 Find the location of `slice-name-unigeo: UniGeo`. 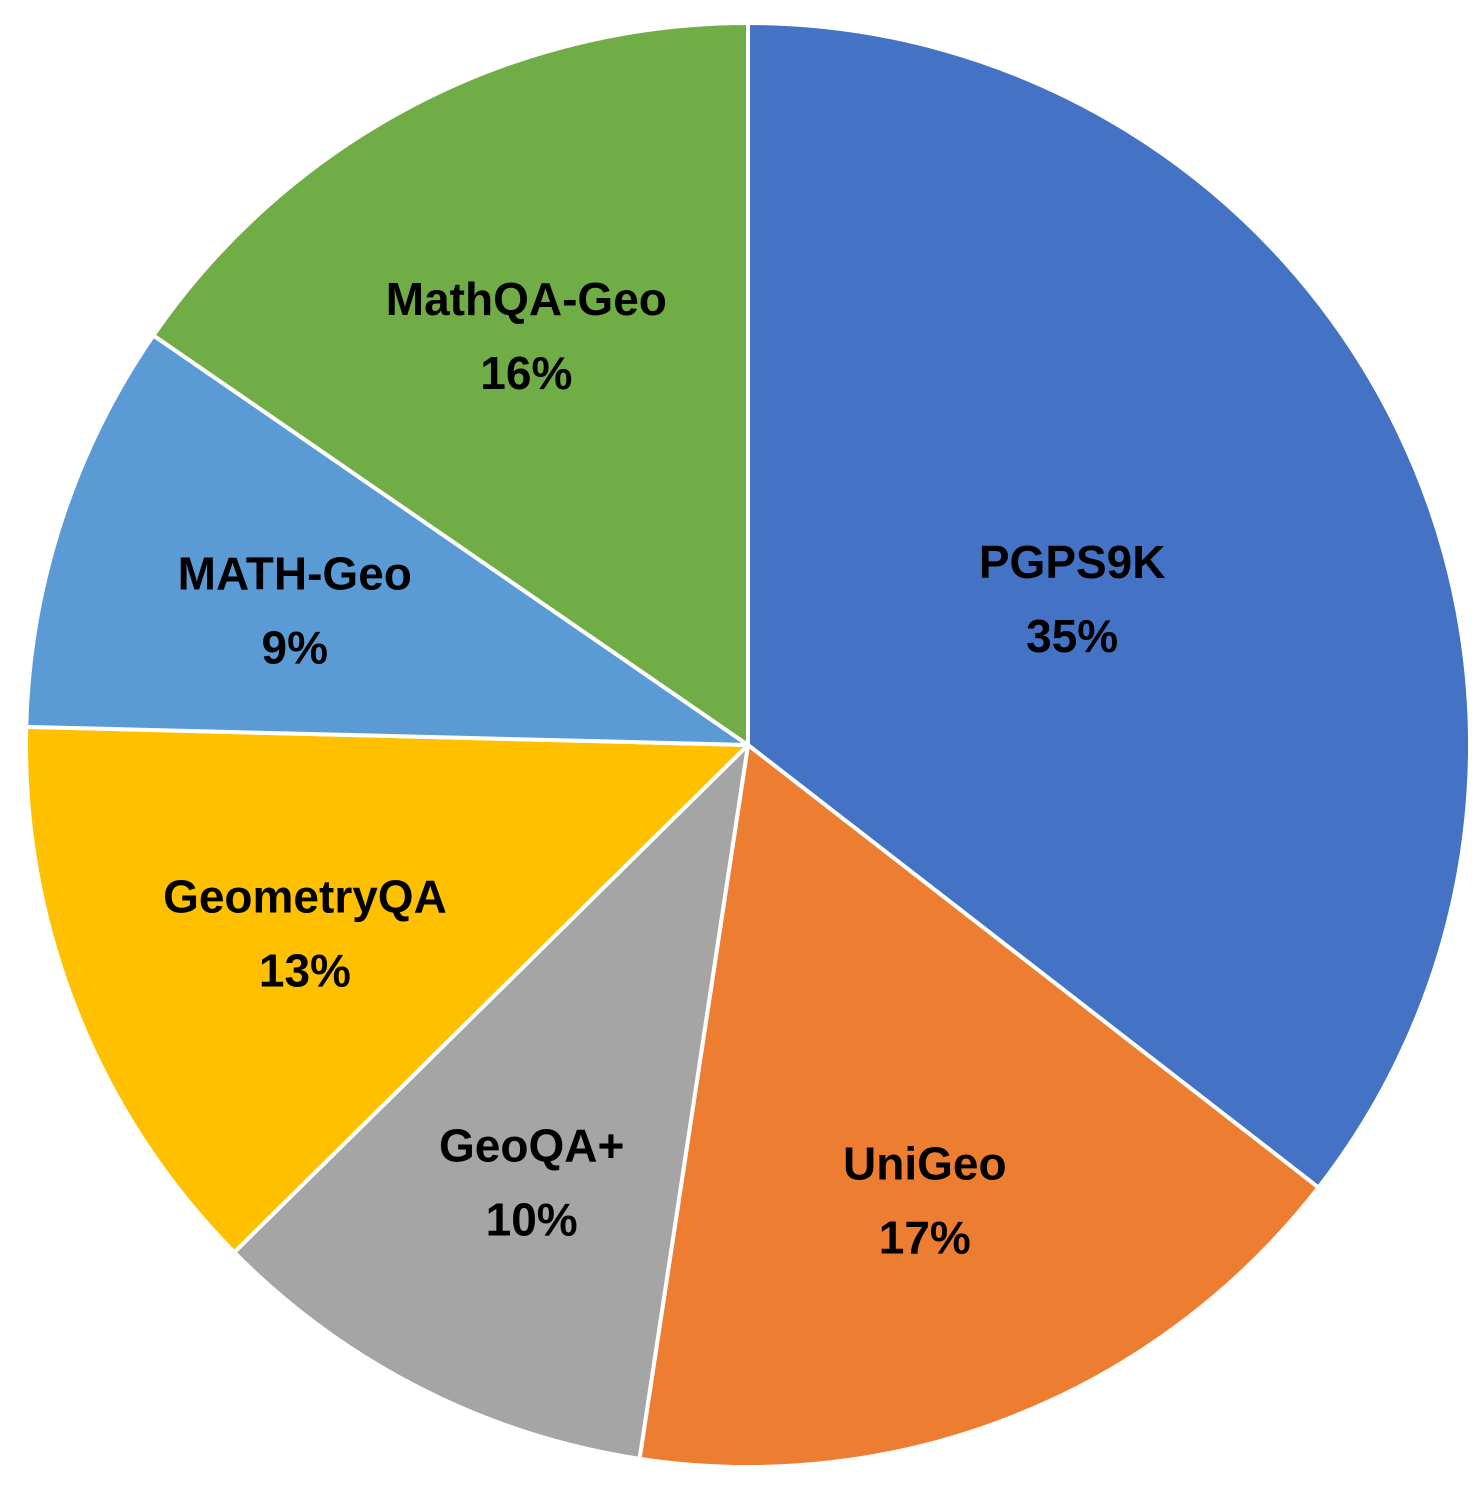

slice-name-unigeo: UniGeo is located at coordinates (925, 1164).